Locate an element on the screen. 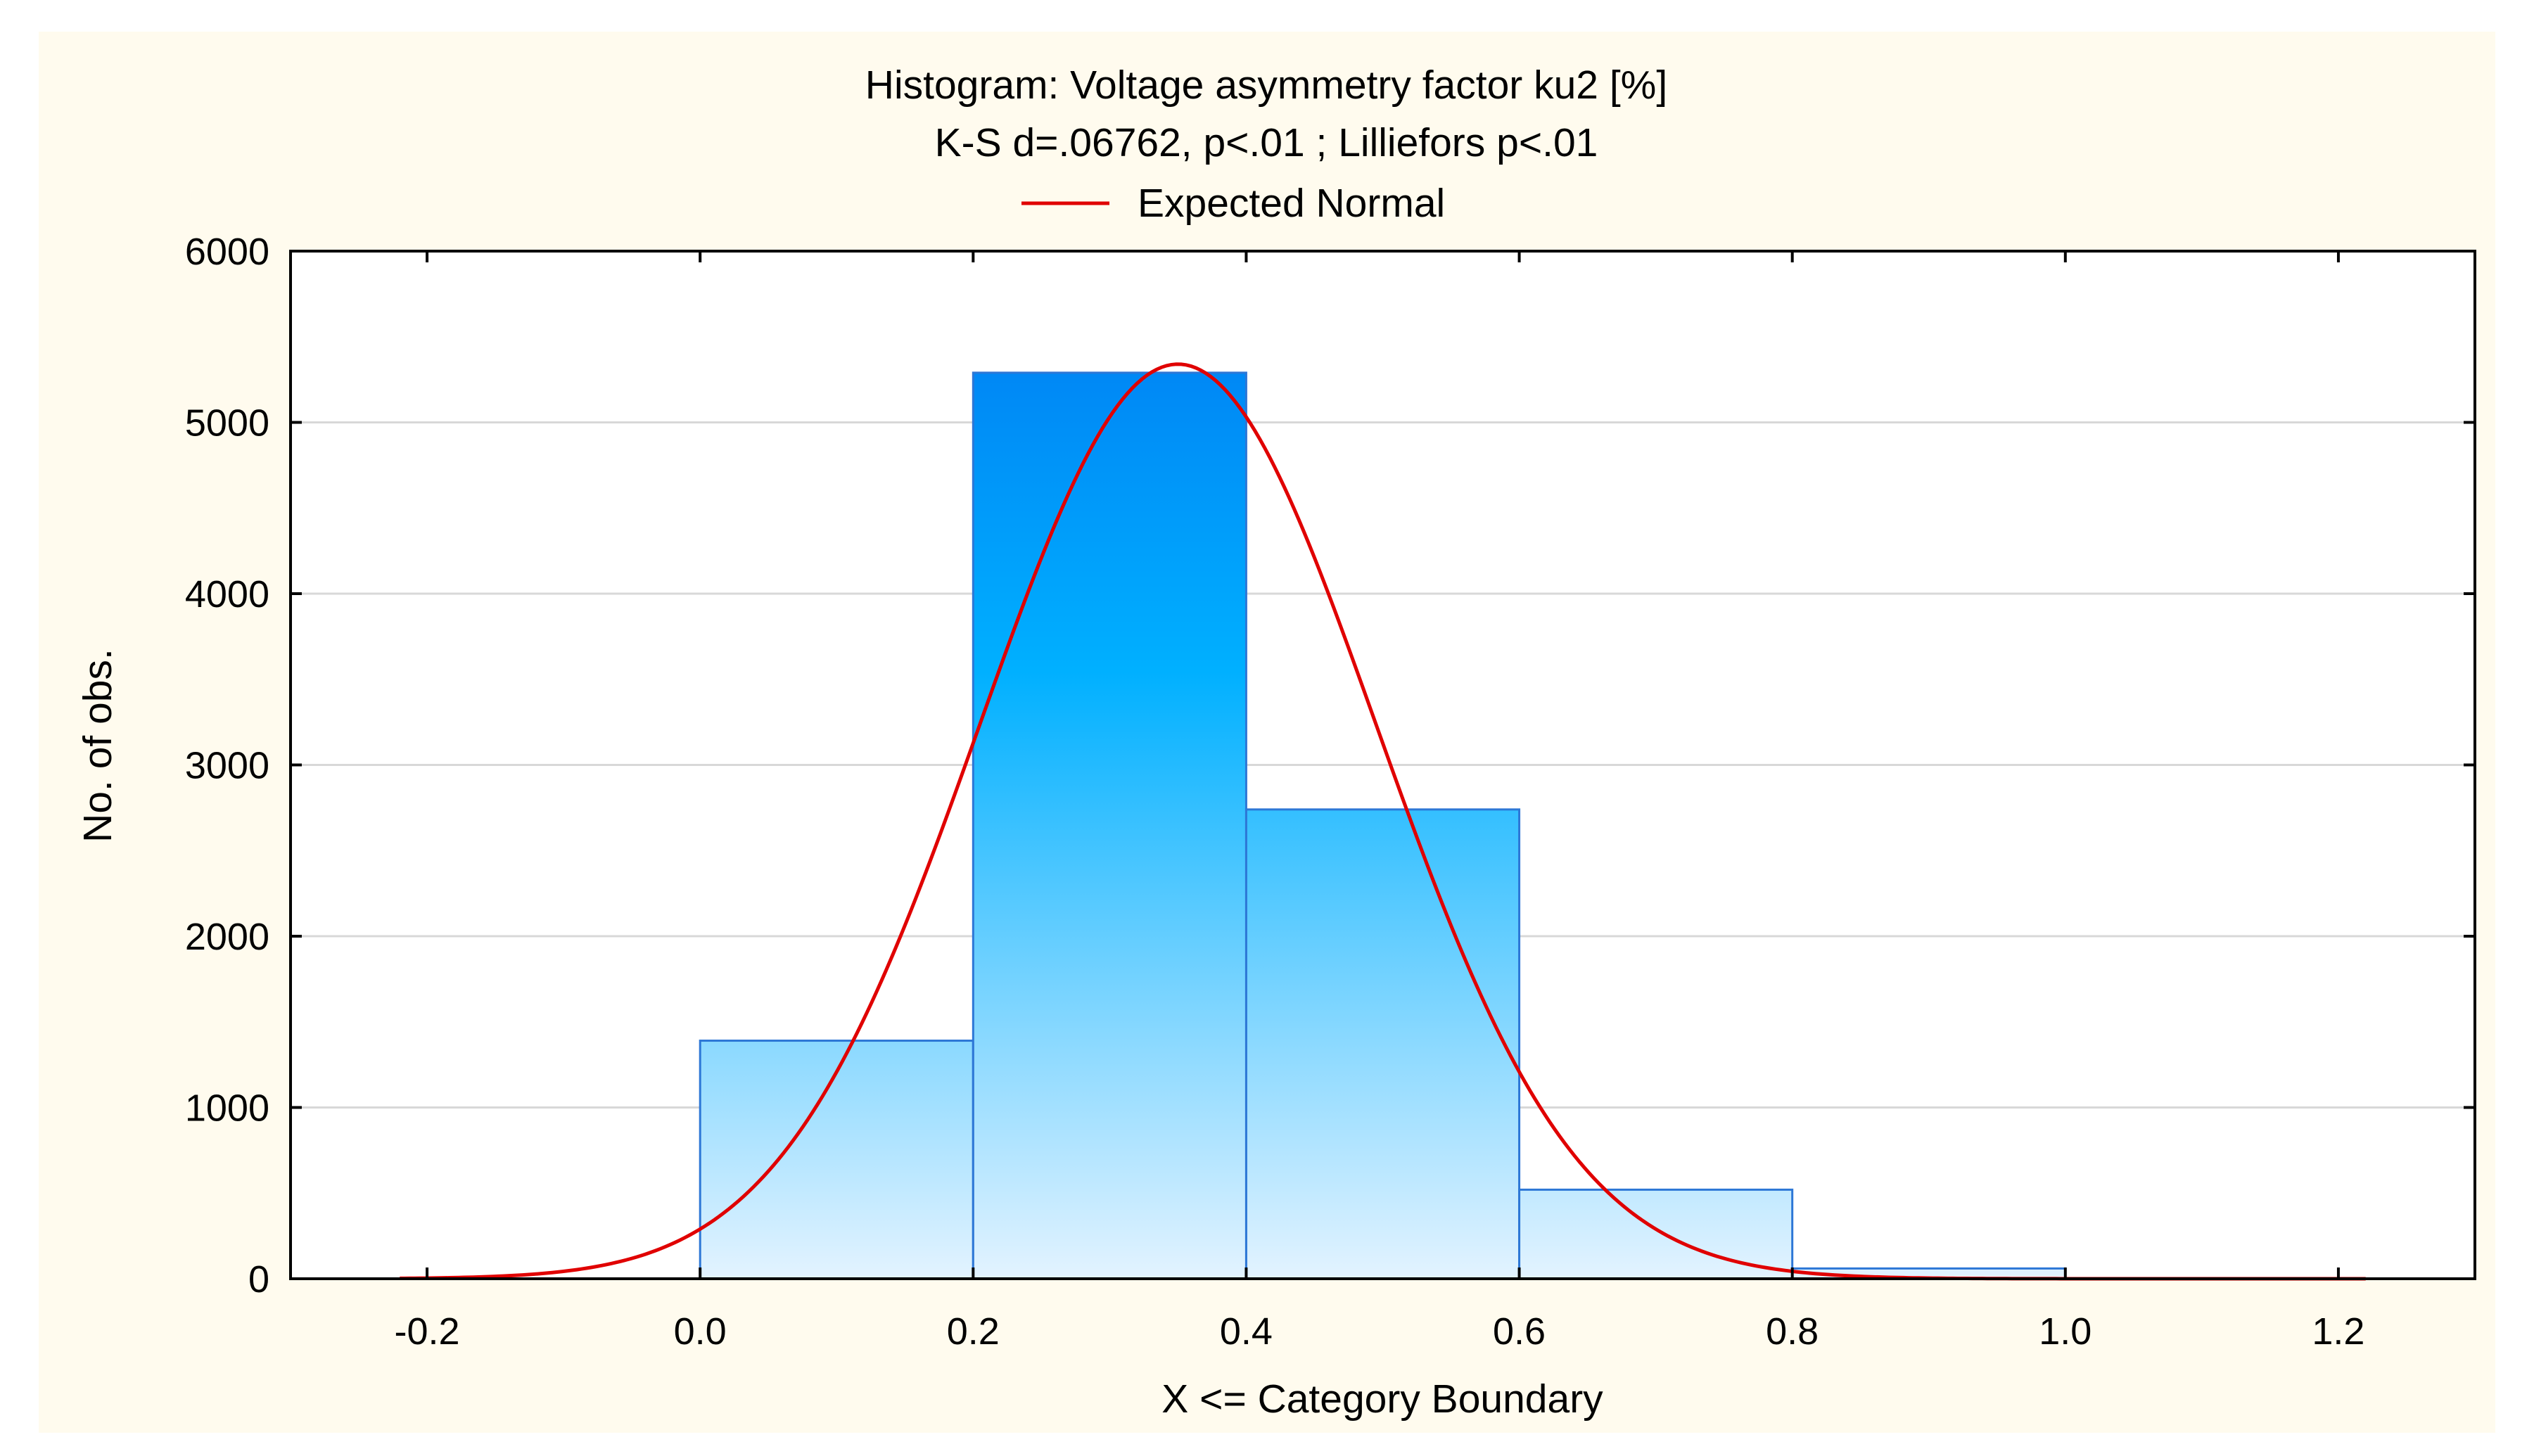 This screenshot has width=2534, height=1456. y-axis-label: No. of obs. is located at coordinates (97, 746).